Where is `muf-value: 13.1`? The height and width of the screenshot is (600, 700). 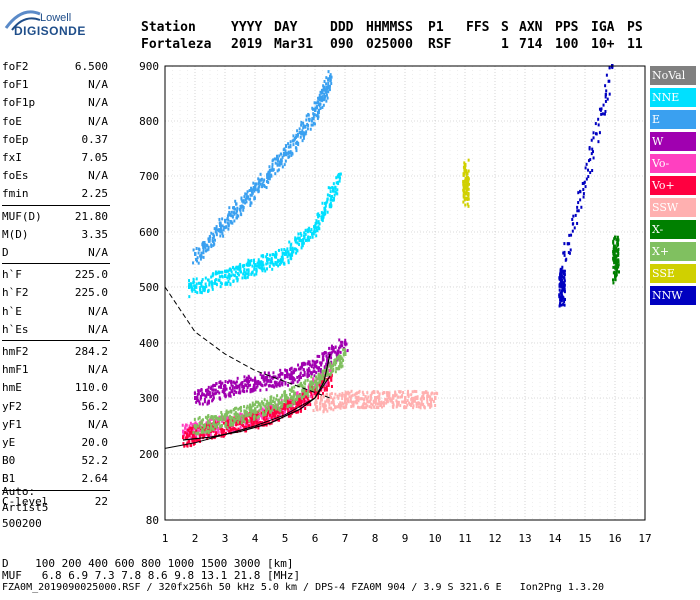 muf-value: 13.1 is located at coordinates (214, 575).